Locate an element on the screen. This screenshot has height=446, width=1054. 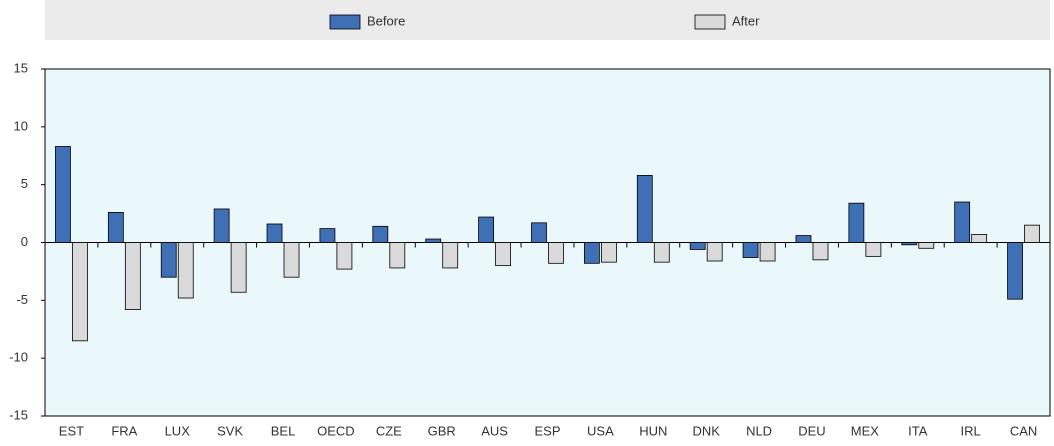
x-tick-label: ITA is located at coordinates (918, 430).